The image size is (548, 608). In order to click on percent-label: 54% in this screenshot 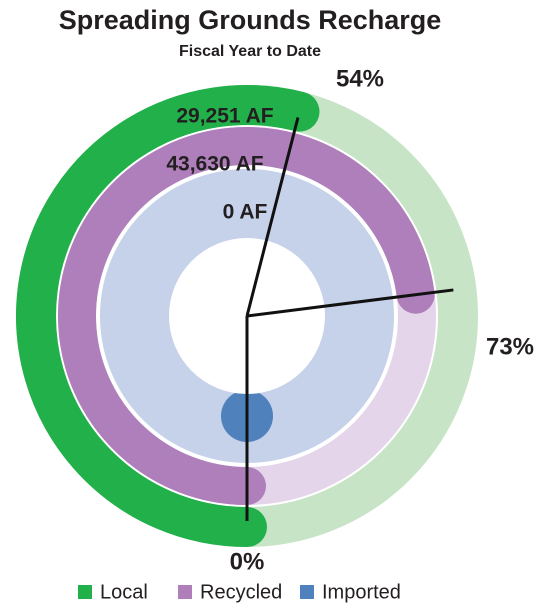, I will do `click(360, 78)`.